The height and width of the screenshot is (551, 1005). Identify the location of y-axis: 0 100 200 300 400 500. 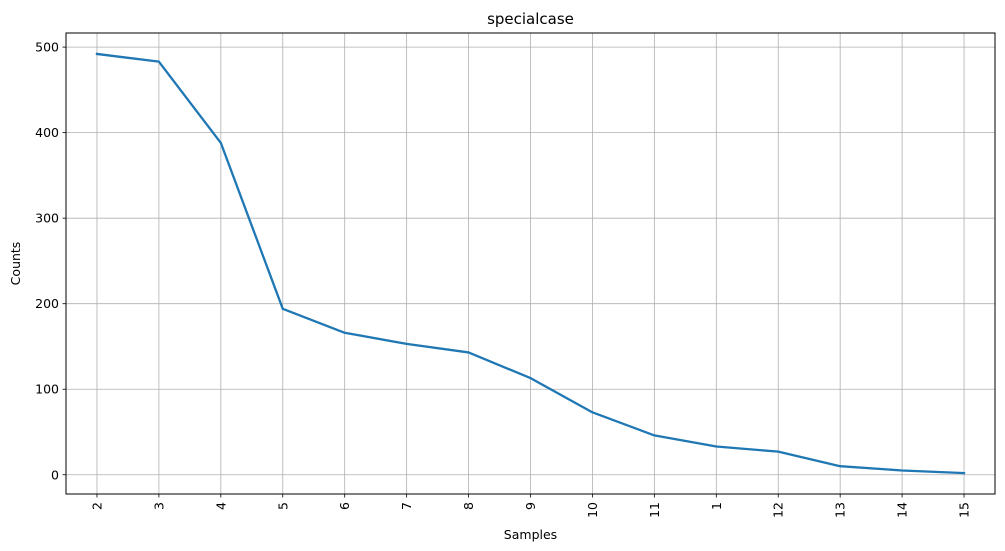
(50, 261).